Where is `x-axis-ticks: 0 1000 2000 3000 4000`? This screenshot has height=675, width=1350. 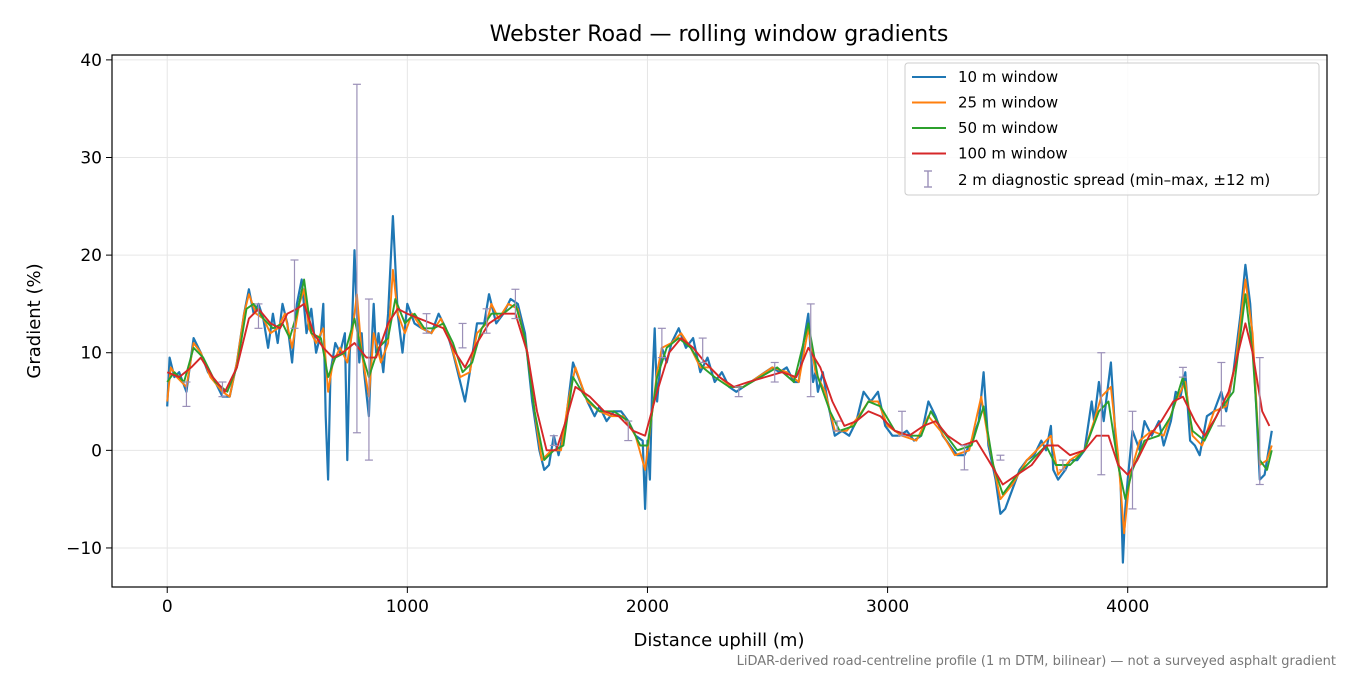
x-axis-ticks: 0 1000 2000 3000 4000 is located at coordinates (655, 602).